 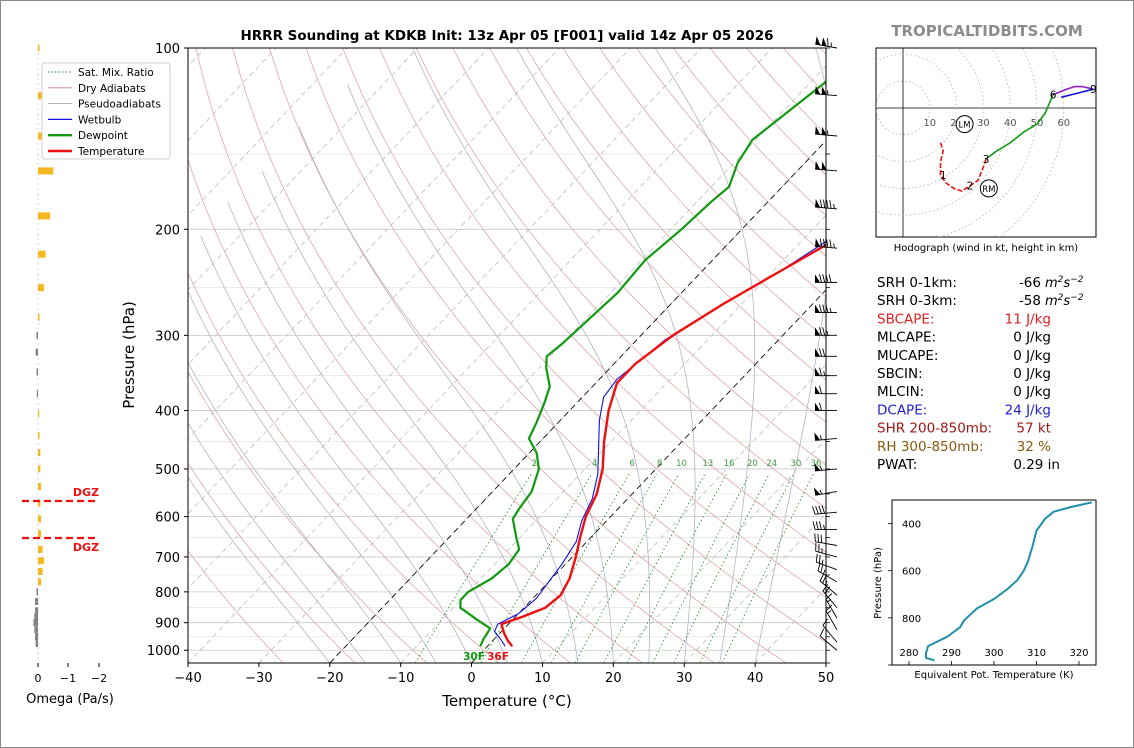 What do you see at coordinates (1063, 123) in the screenshot?
I see `hodograph-ring-label: 60` at bounding box center [1063, 123].